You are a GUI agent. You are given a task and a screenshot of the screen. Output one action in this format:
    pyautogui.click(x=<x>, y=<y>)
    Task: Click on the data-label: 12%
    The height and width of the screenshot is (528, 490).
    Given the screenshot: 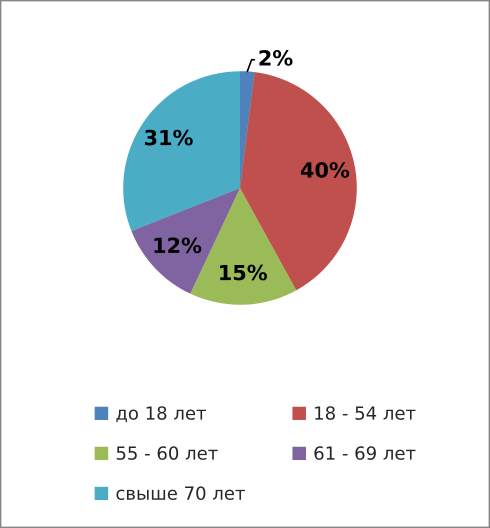 What is the action you would take?
    pyautogui.click(x=178, y=245)
    